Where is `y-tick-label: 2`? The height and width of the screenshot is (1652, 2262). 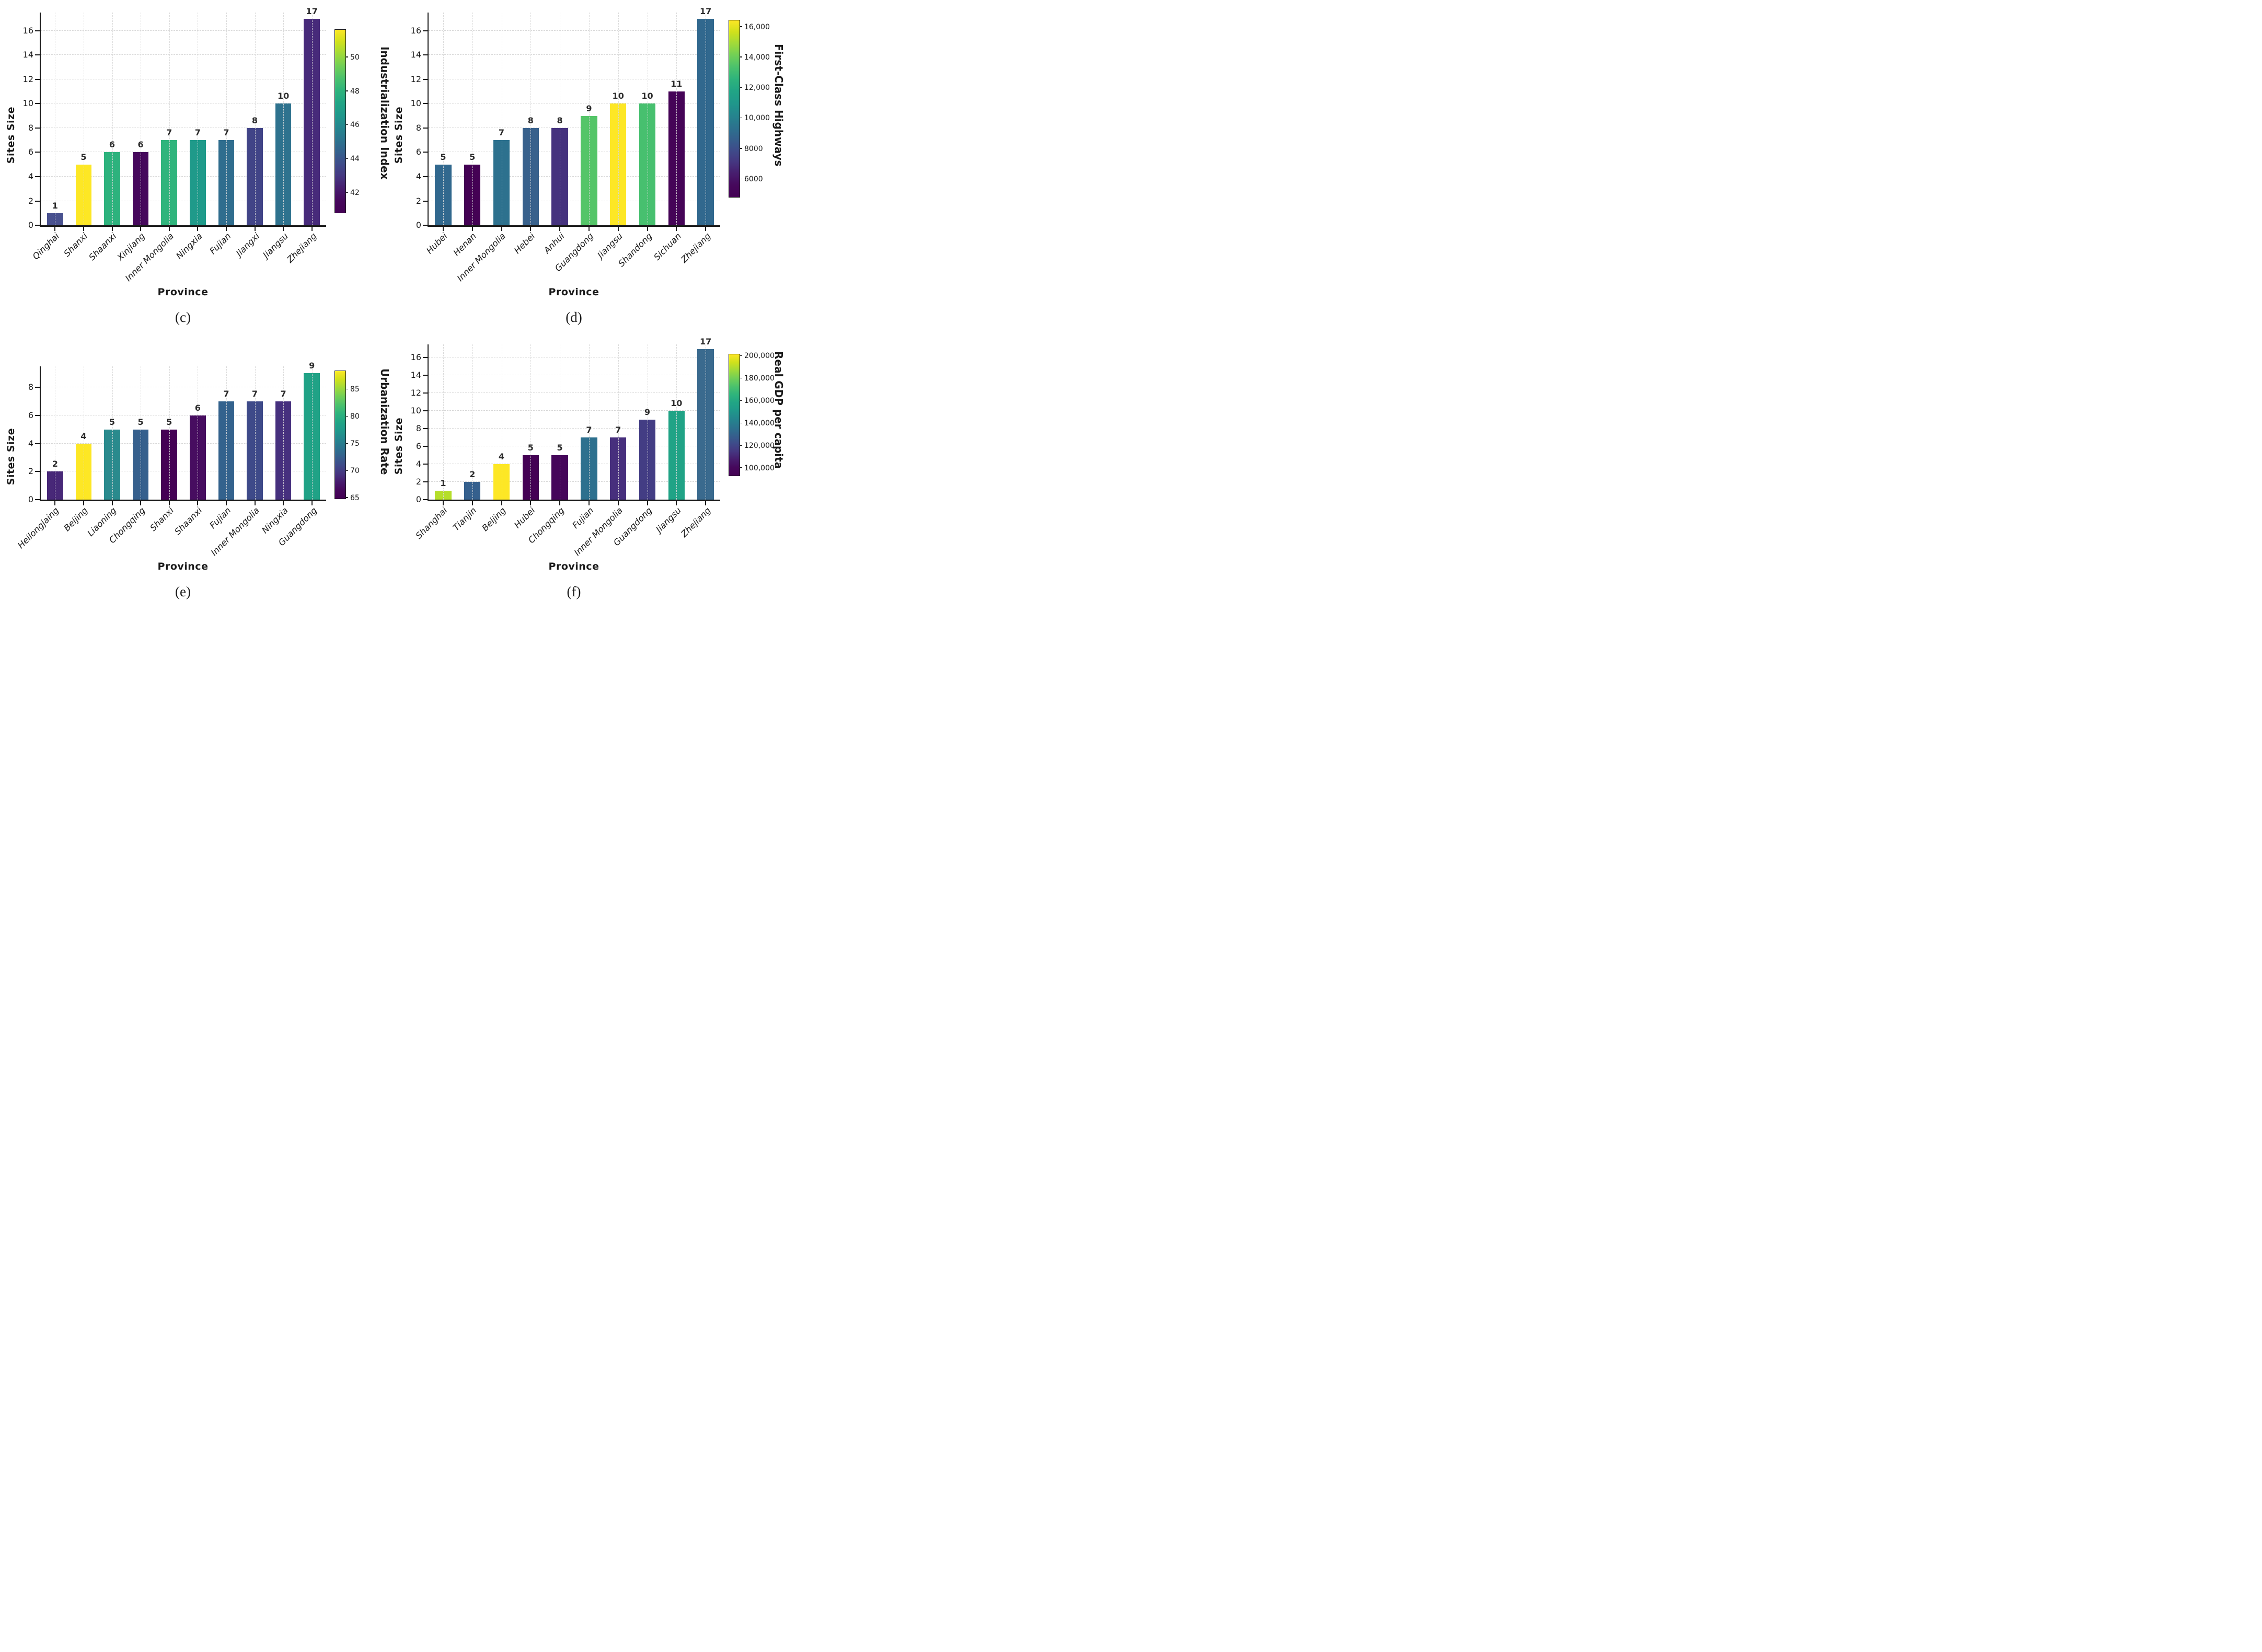 y-tick-label: 2 is located at coordinates (30, 471).